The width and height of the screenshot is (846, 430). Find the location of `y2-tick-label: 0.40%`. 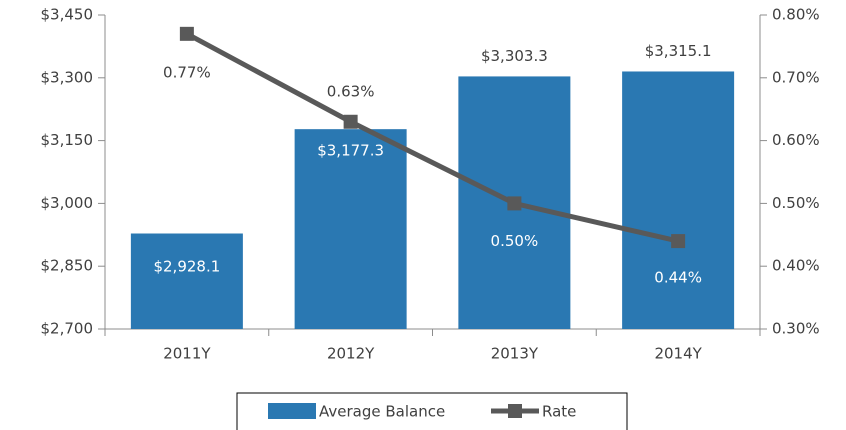

y2-tick-label: 0.40% is located at coordinates (796, 266).